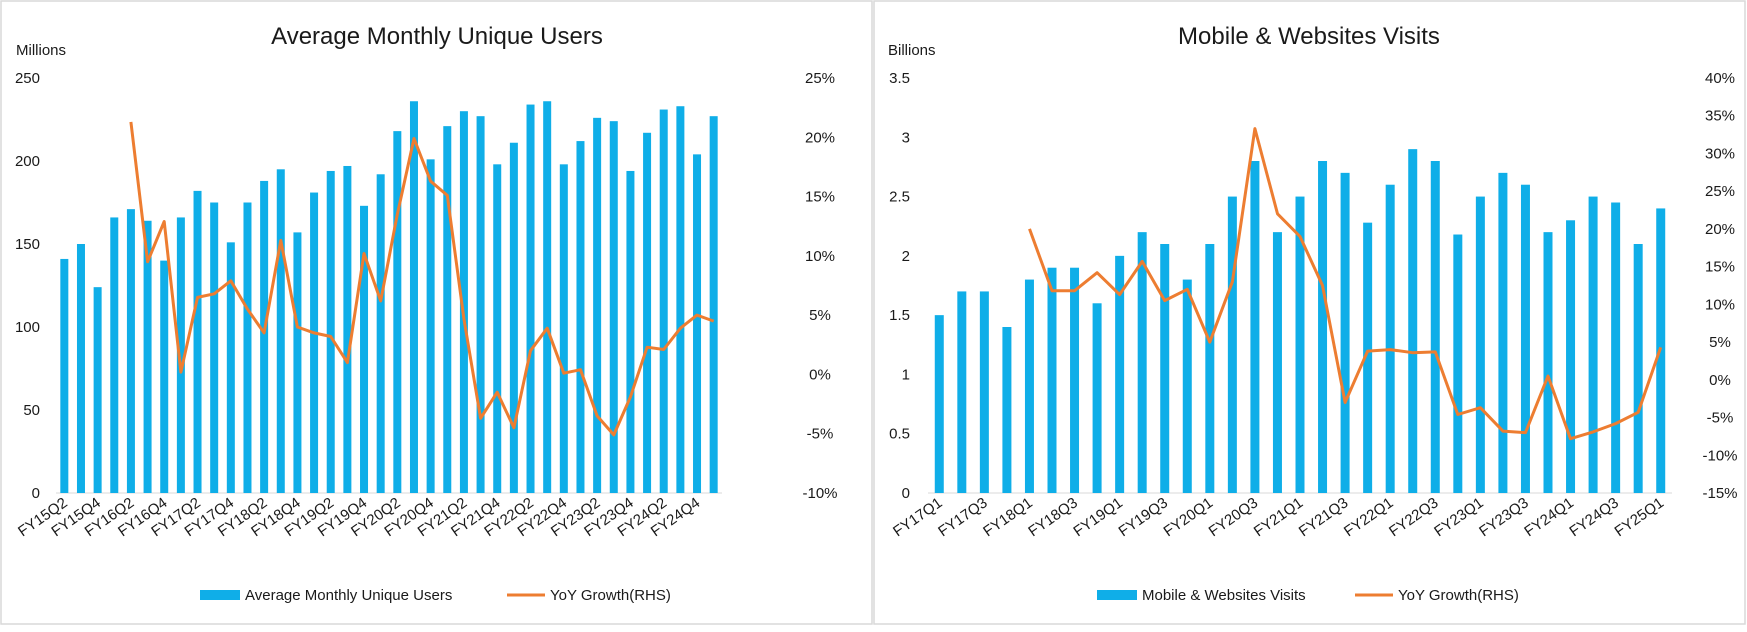 This screenshot has height=632, width=1747. Describe the element at coordinates (906, 374) in the screenshot. I see `left-tick-label: 1` at that location.